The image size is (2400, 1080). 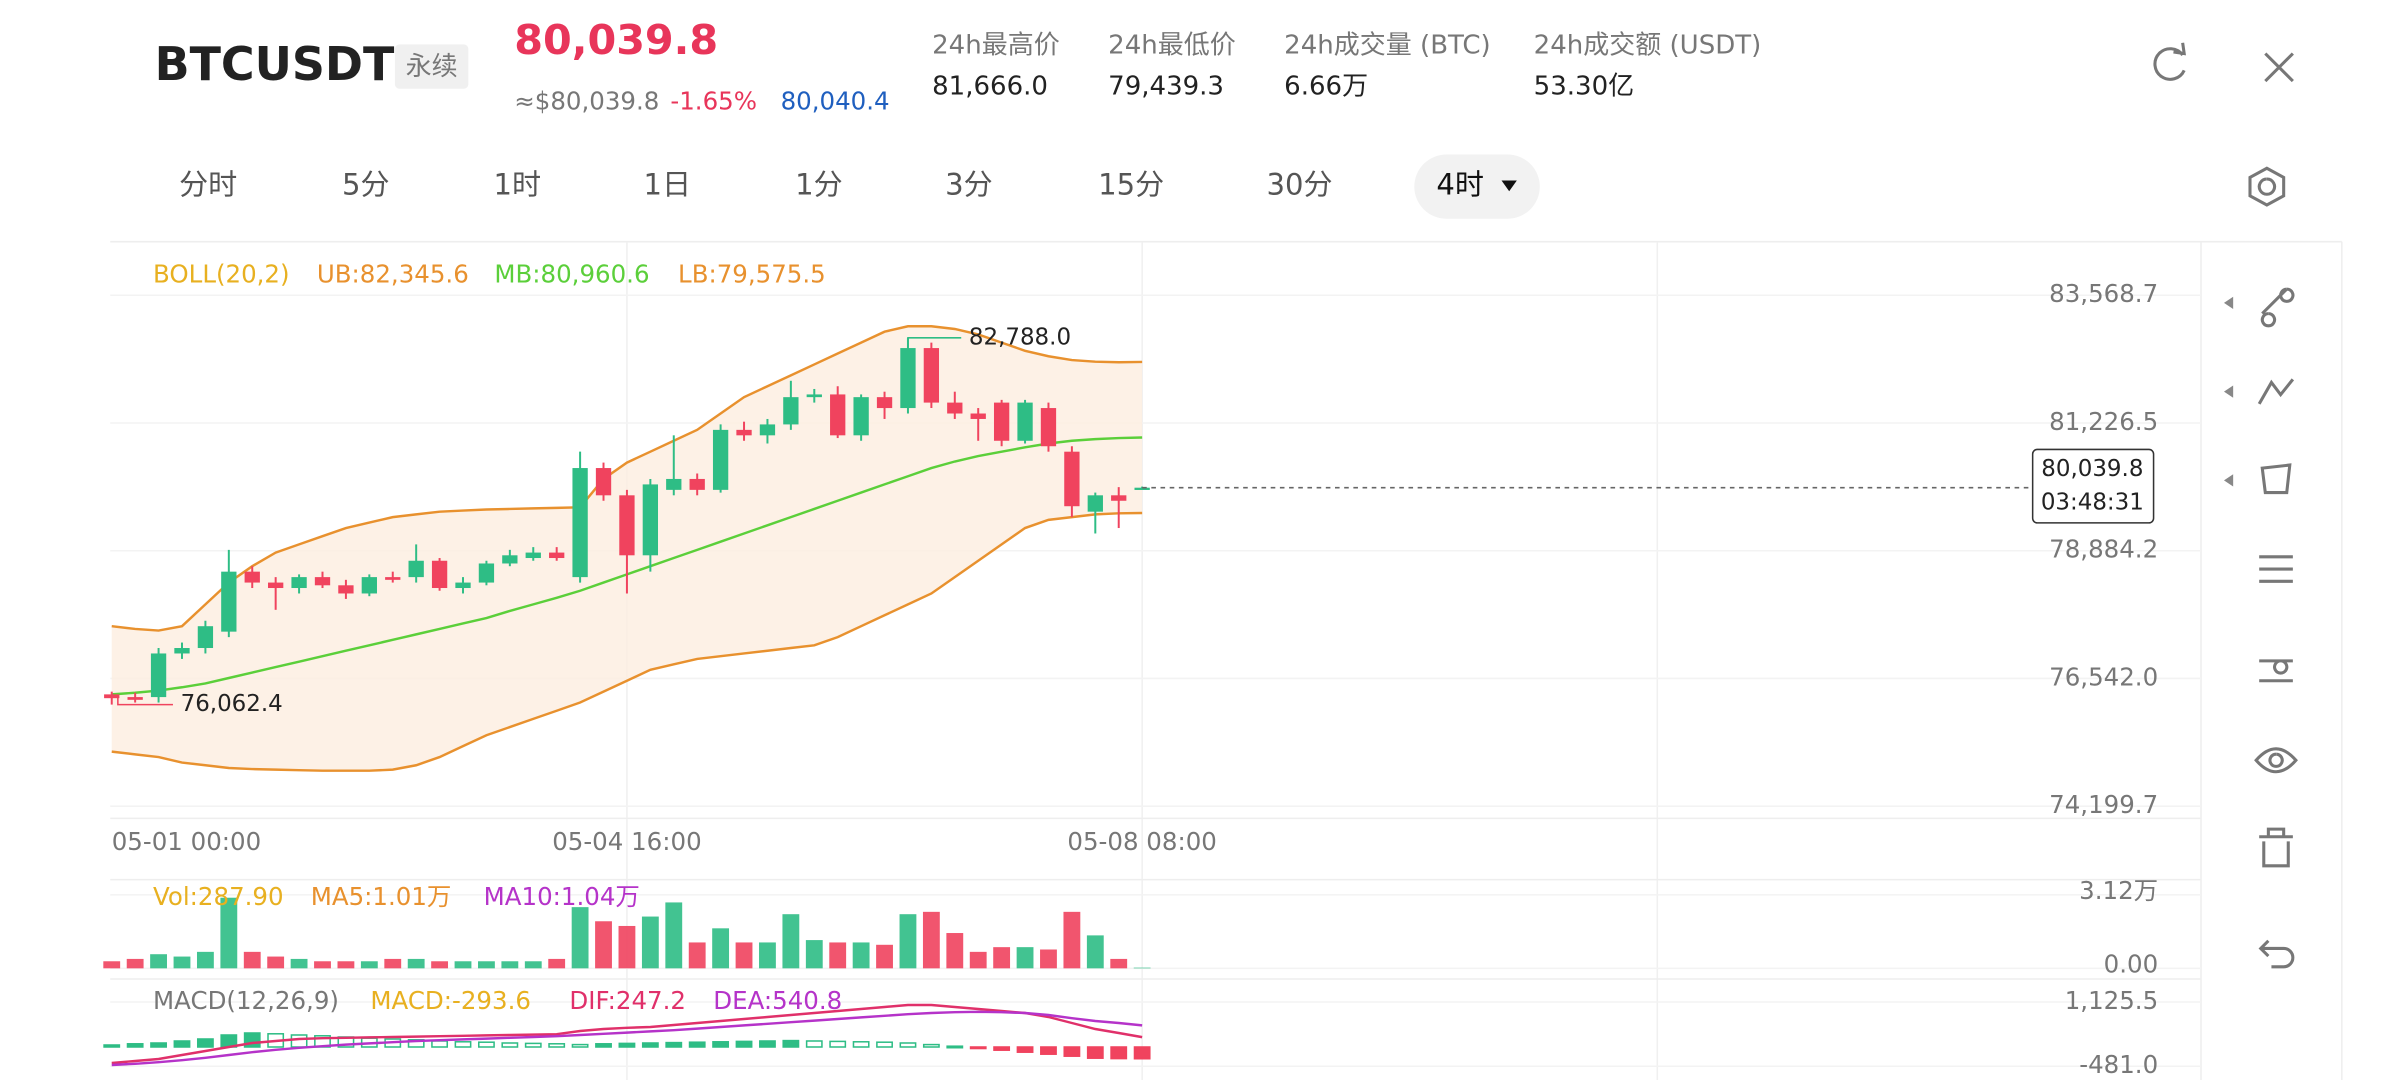 I want to click on tab: 5分, so click(x=366, y=185).